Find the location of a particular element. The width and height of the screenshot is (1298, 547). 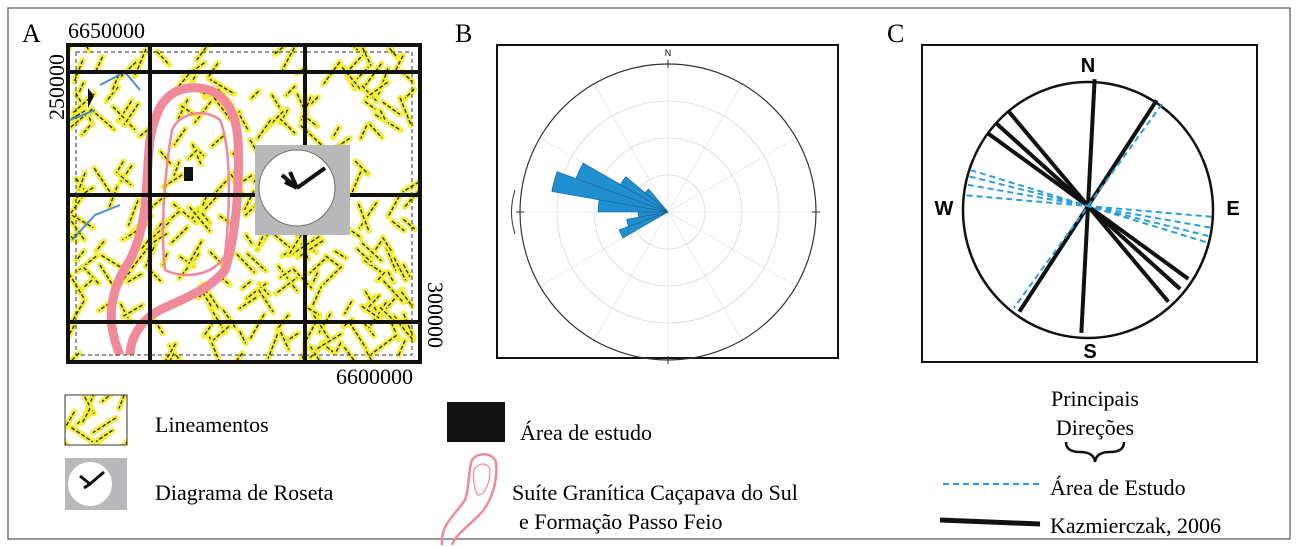

west-label: W is located at coordinates (944, 209).